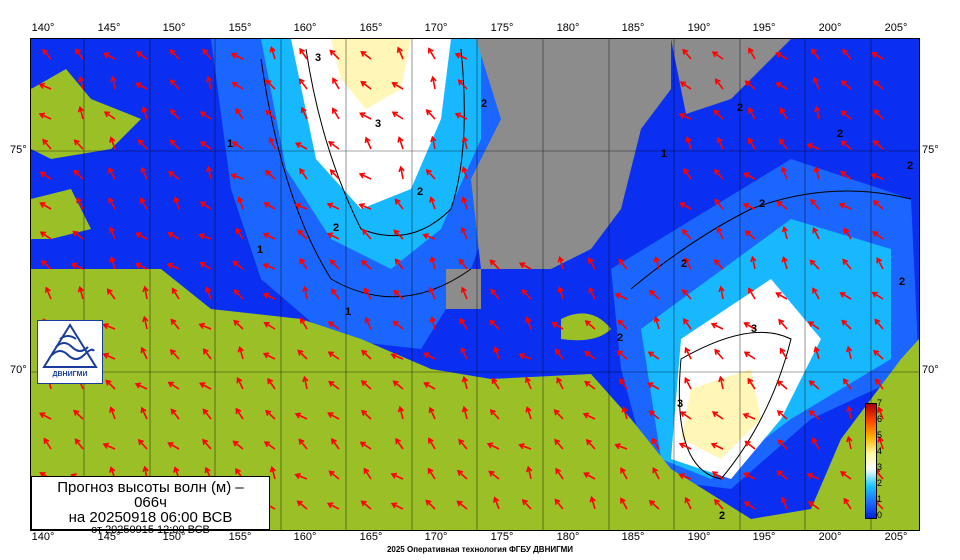 The image size is (960, 560). Describe the element at coordinates (70, 374) in the screenshot. I see `logo-text: ДВНИГМИ` at that location.